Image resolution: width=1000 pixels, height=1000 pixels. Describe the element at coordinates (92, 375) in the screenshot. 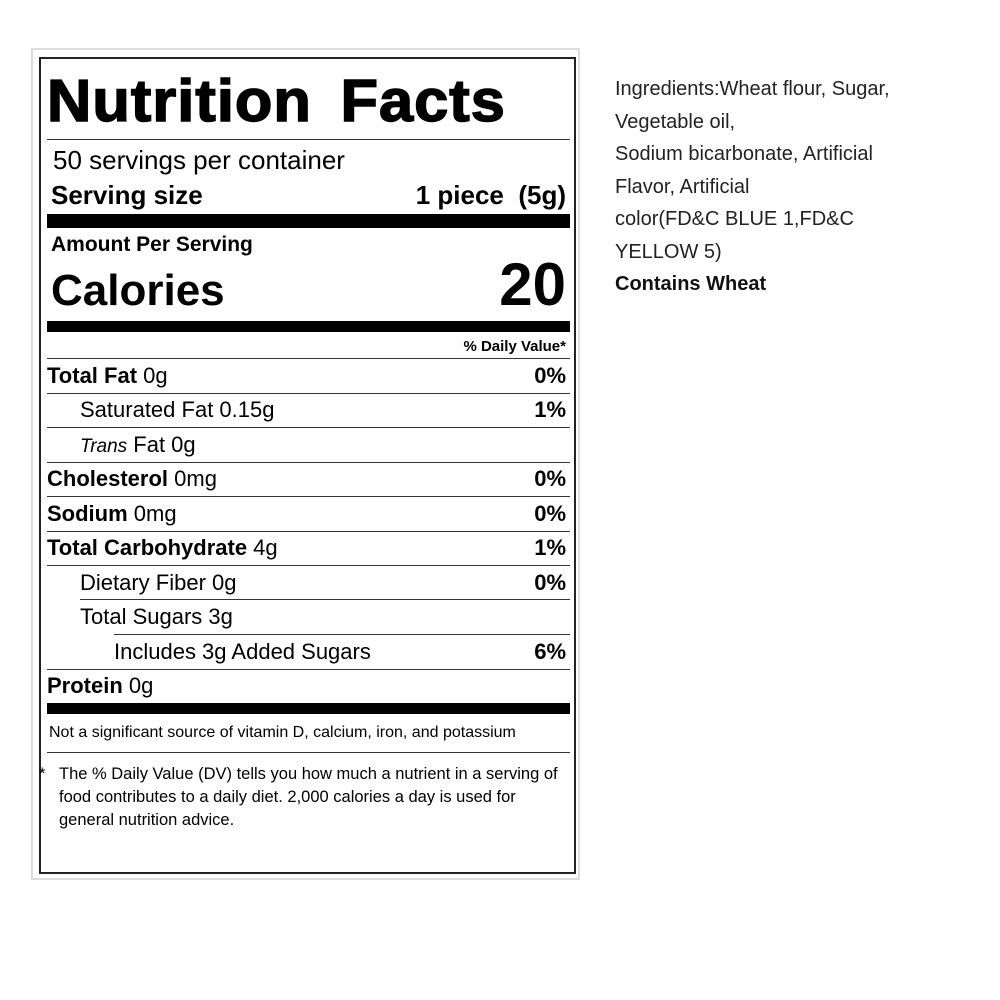

I see `nutrient-label: Total Fat` at that location.